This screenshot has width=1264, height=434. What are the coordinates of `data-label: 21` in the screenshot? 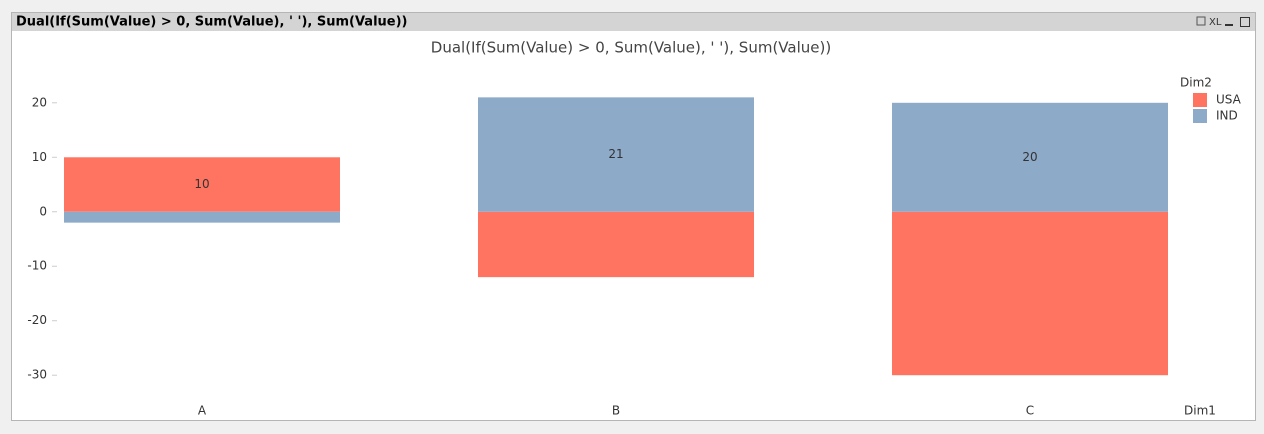 It's located at (615, 154).